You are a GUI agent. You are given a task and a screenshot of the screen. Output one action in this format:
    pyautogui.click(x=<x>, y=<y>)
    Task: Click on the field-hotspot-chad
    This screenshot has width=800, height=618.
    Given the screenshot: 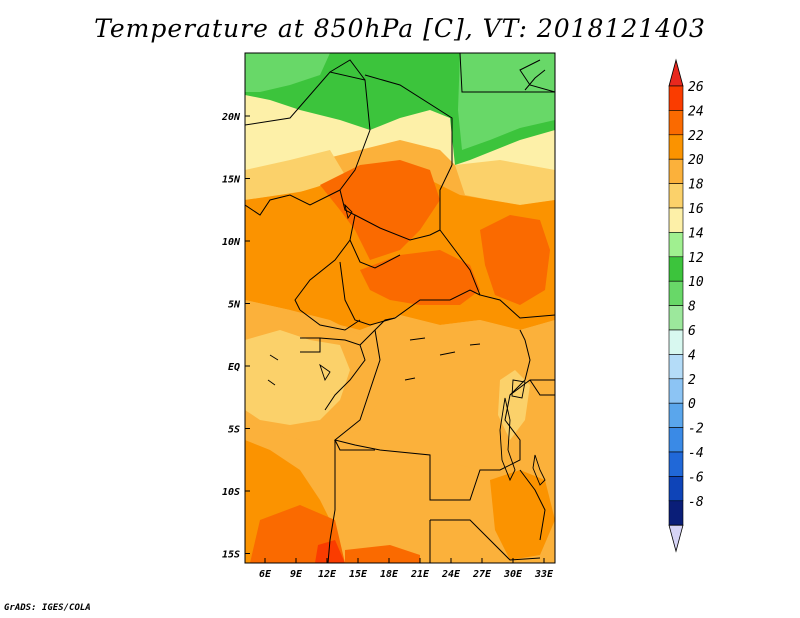 What is the action you would take?
    pyautogui.click(x=380, y=210)
    